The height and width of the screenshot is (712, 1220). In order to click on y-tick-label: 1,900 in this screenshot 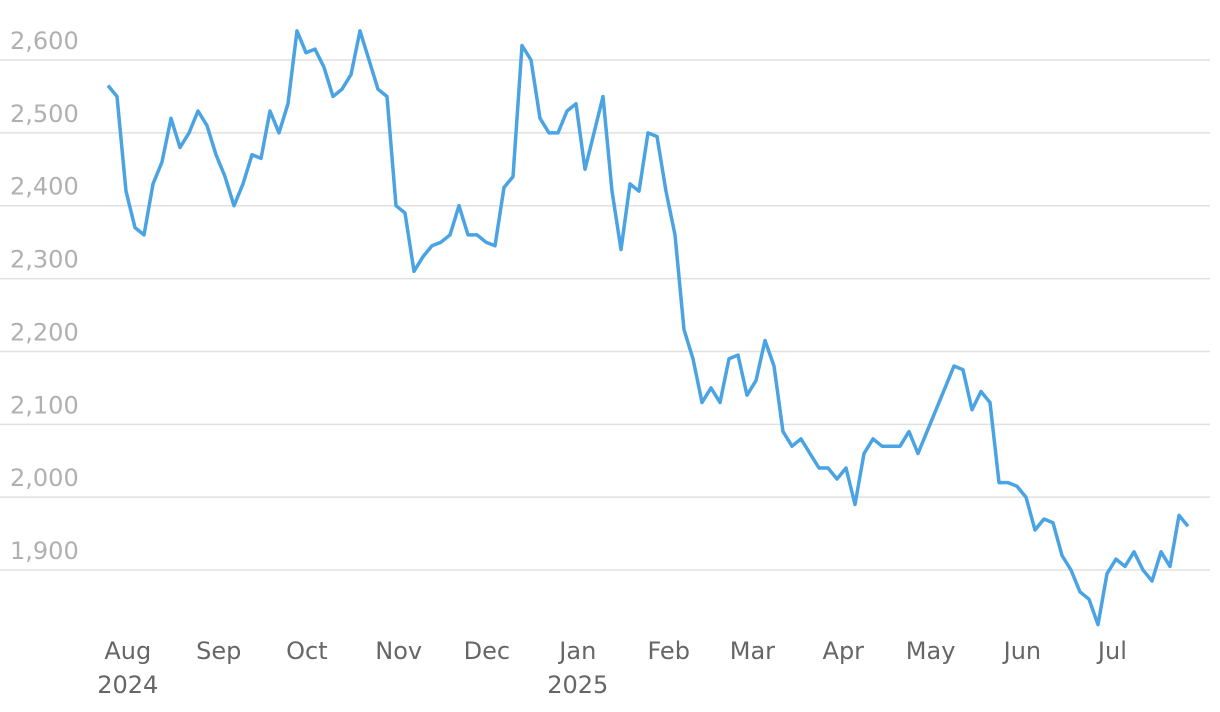, I will do `click(44, 551)`.